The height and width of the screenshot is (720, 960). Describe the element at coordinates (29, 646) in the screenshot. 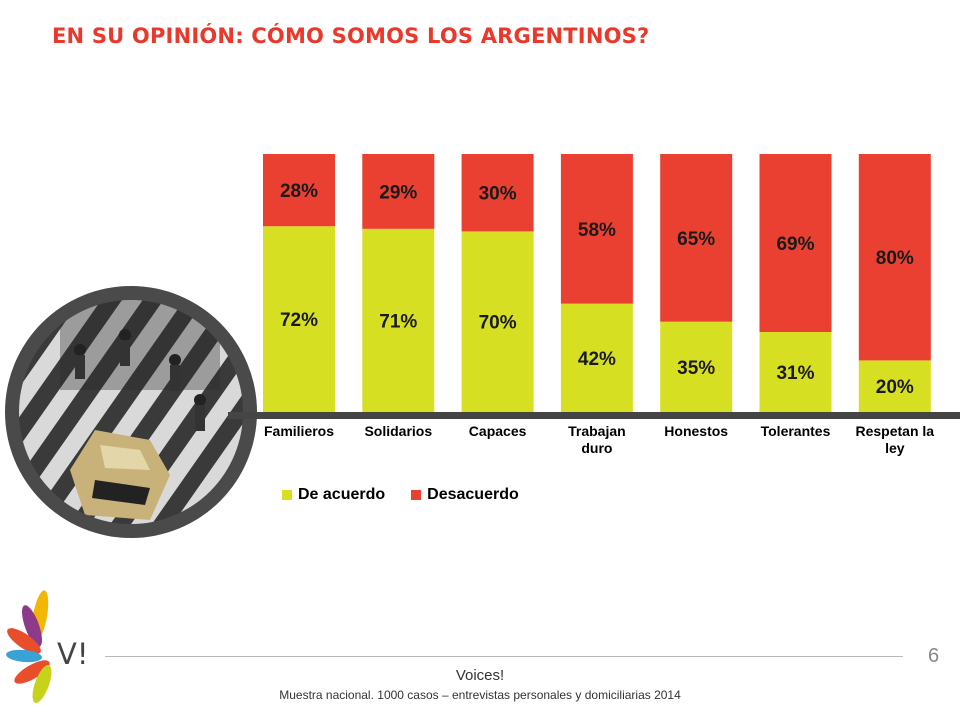

I see `voices-logo-icon` at that location.